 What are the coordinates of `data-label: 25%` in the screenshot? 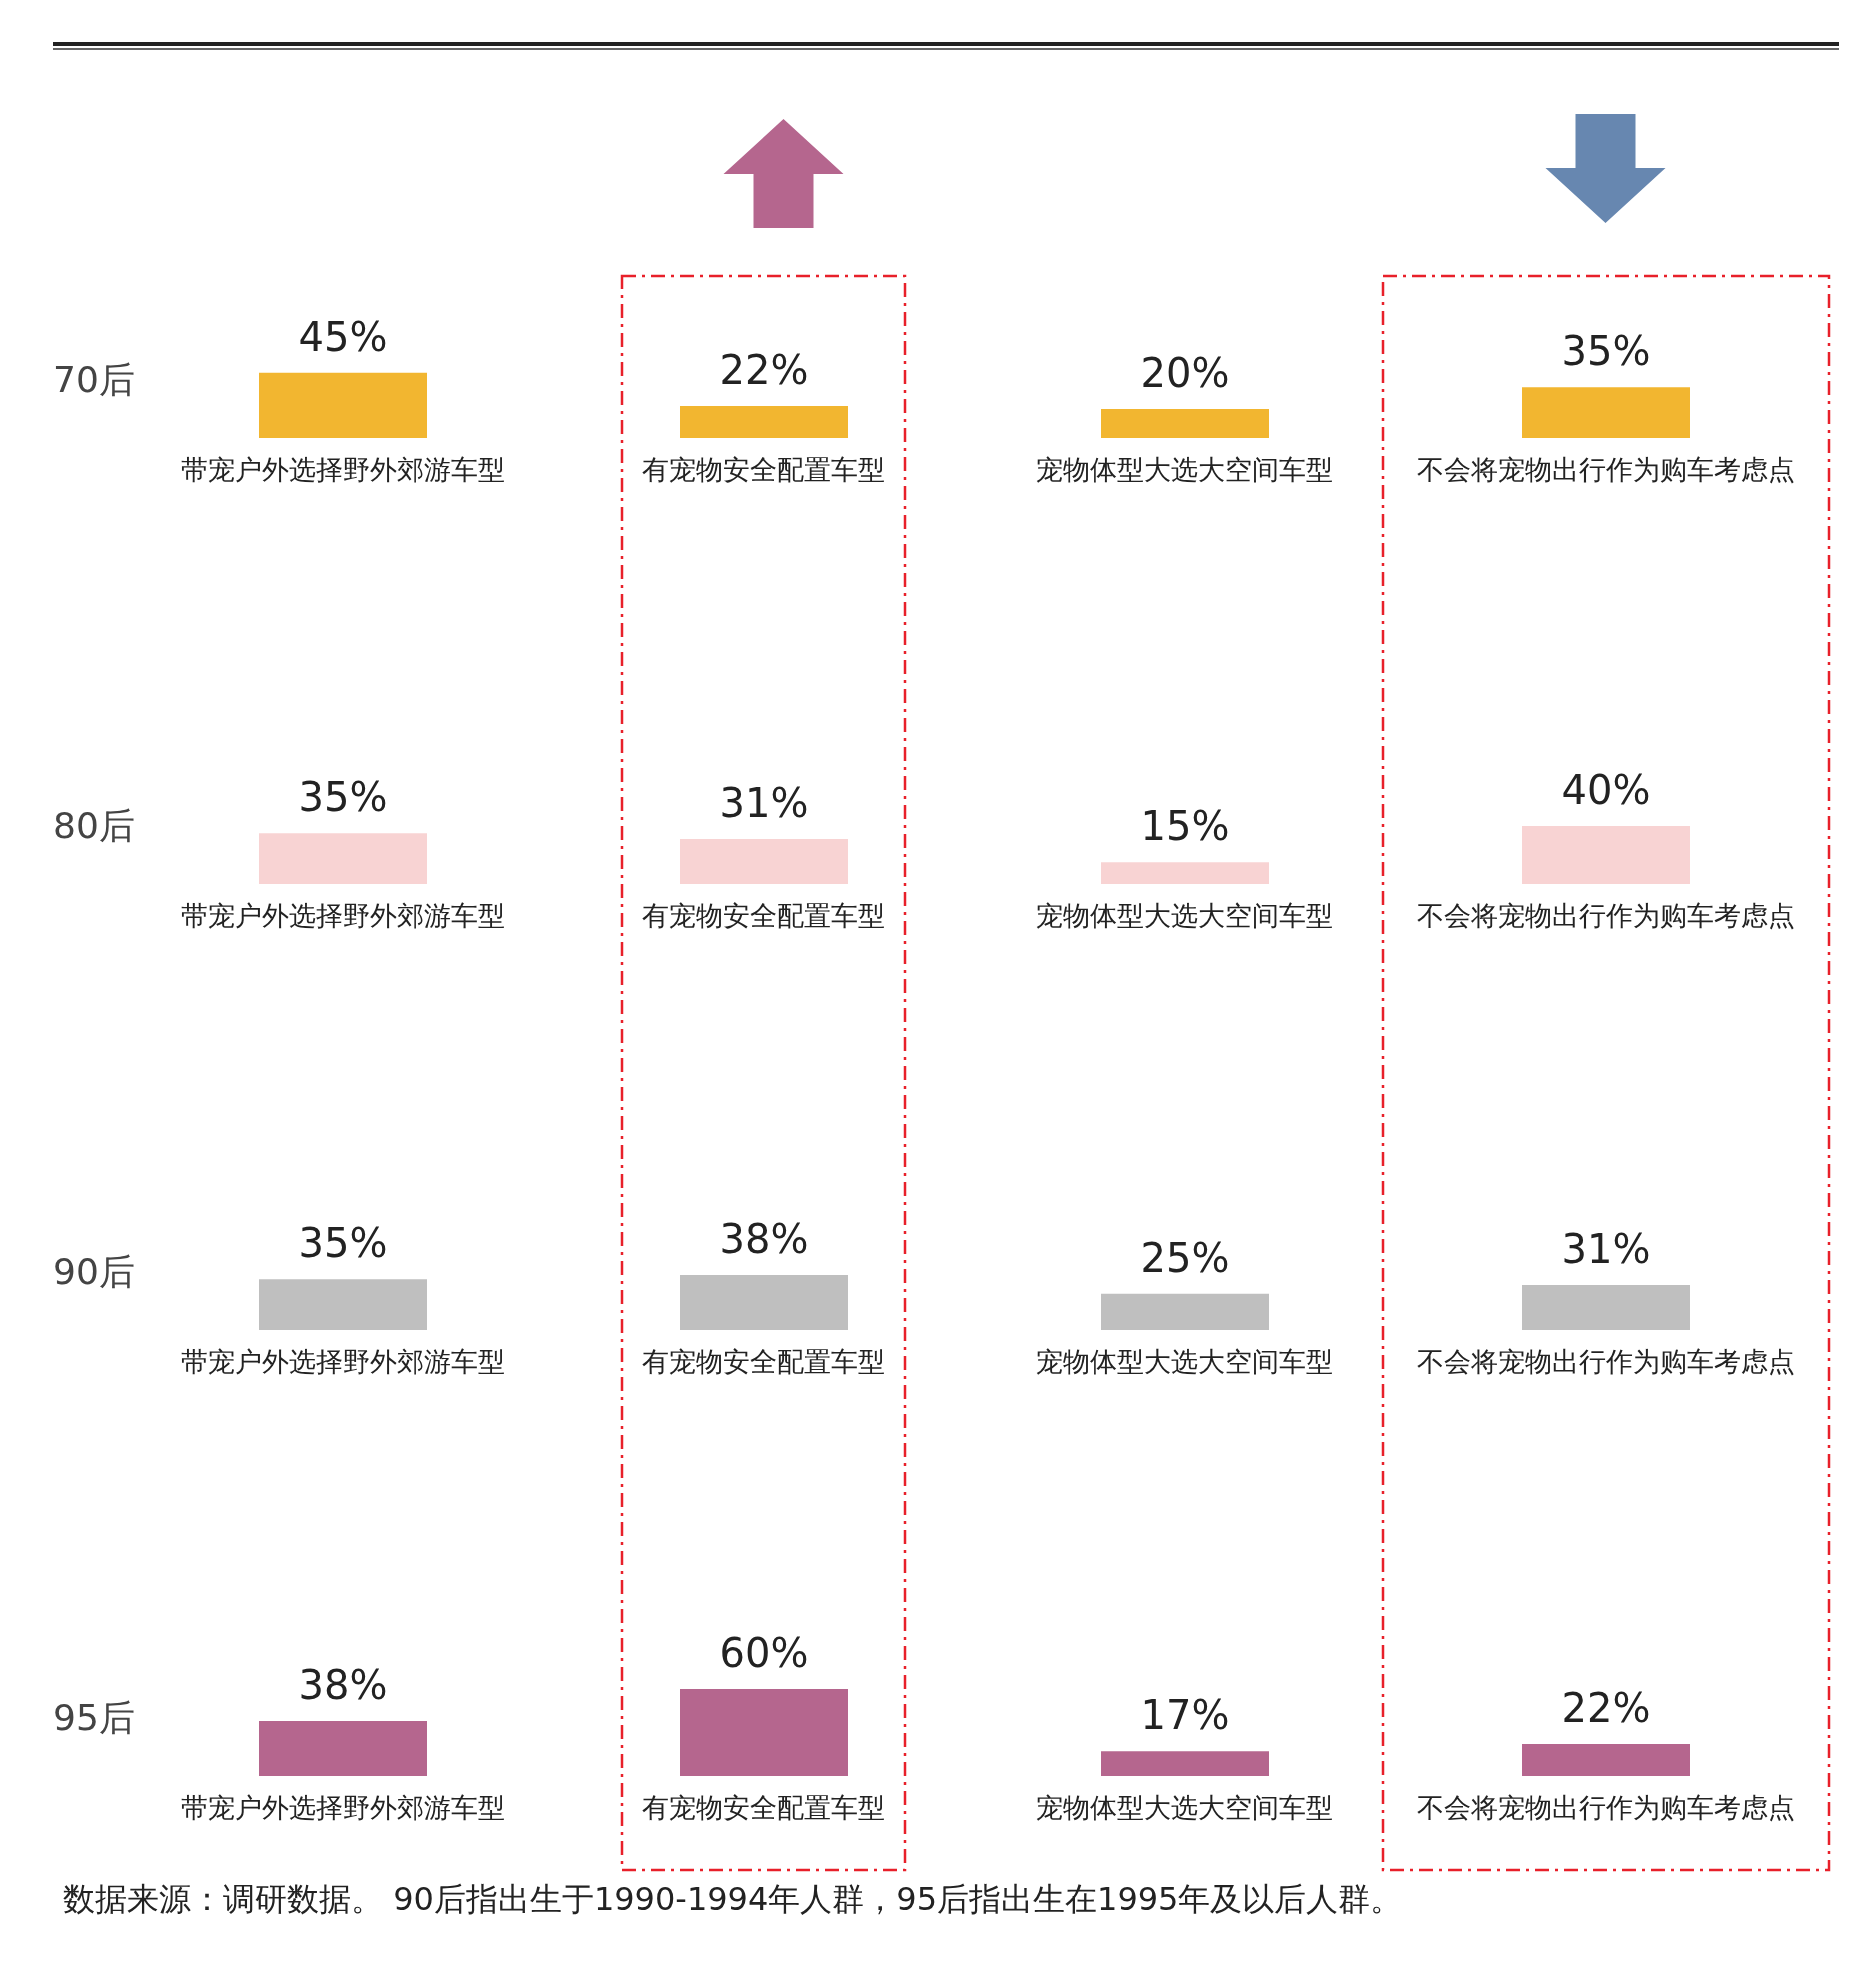 It's located at (1185, 1257).